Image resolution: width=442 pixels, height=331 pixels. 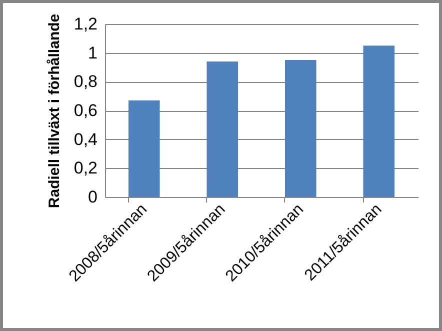 What do you see at coordinates (93, 52) in the screenshot?
I see `y-tick-label: 1` at bounding box center [93, 52].